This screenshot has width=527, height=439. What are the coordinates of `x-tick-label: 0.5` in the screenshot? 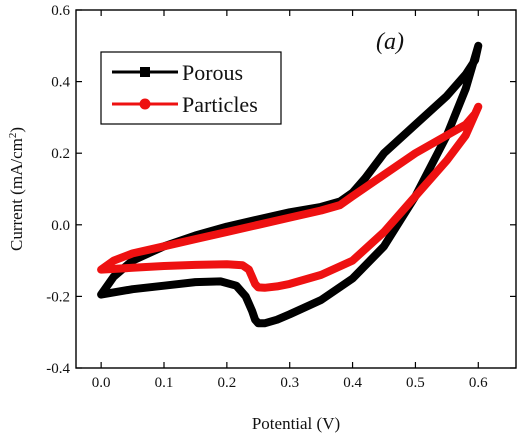 It's located at (415, 383).